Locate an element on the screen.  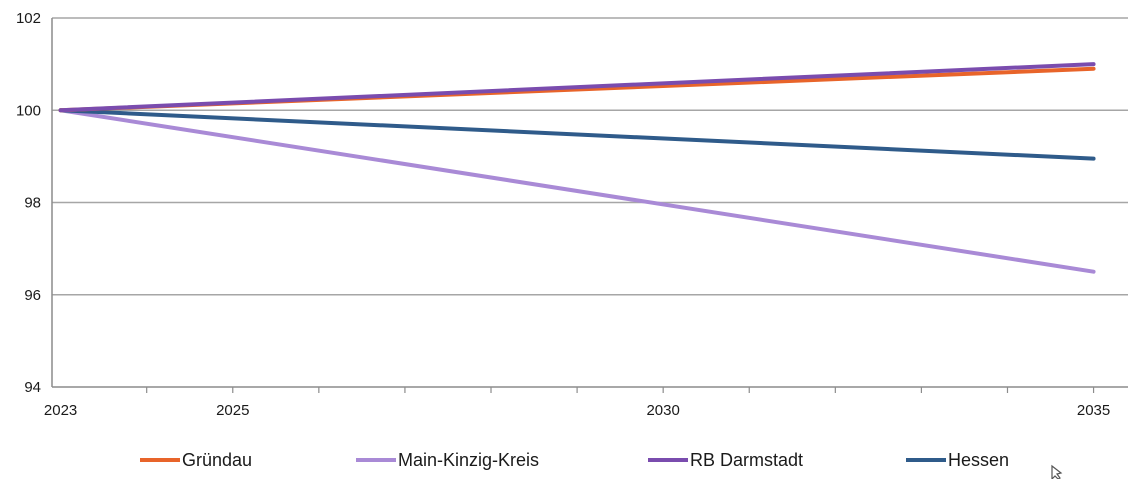
y-tick-label: 98 is located at coordinates (32, 203).